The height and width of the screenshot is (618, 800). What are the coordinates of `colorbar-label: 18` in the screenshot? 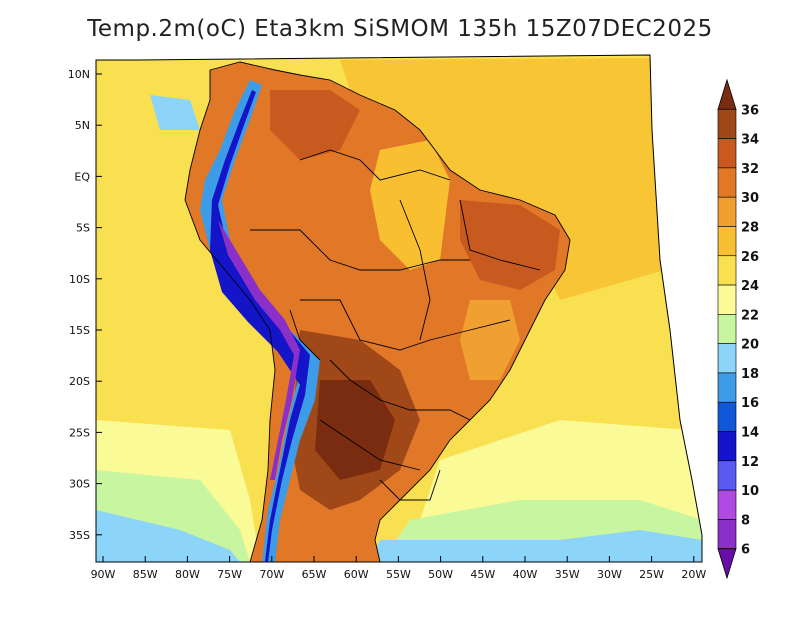 It's located at (750, 374).